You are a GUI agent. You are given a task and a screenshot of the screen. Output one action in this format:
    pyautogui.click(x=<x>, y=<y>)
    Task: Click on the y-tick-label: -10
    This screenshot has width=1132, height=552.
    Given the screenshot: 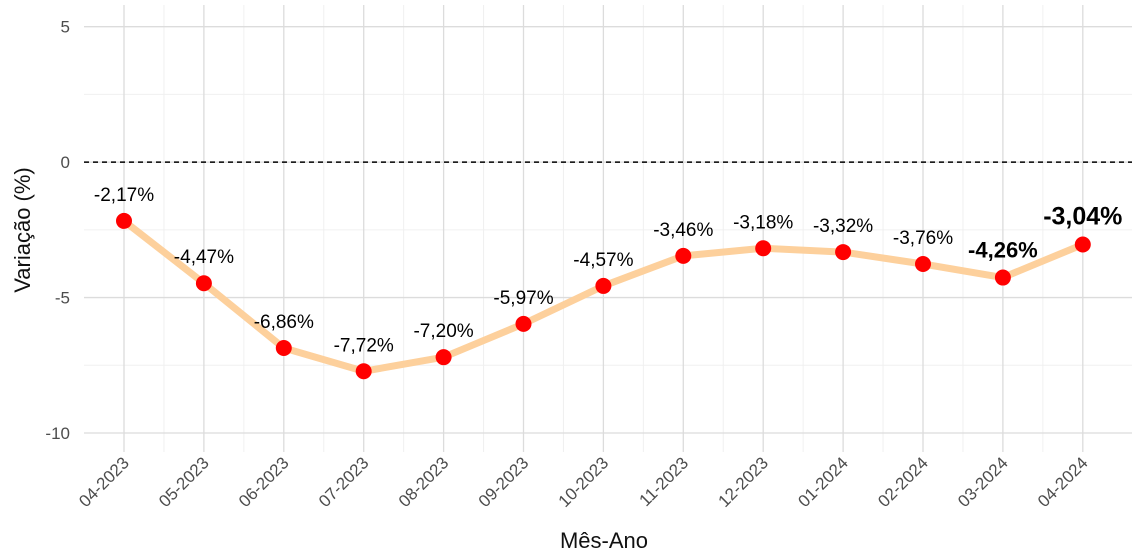 What is the action you would take?
    pyautogui.click(x=57, y=433)
    